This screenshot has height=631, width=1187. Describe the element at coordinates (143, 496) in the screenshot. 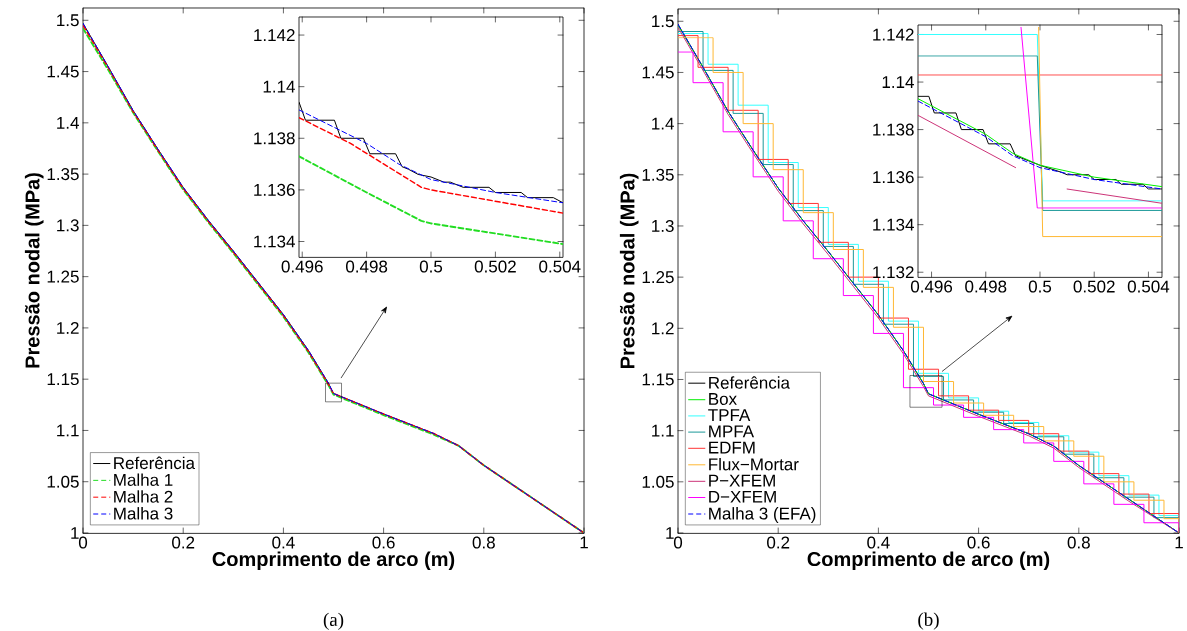

I see `legend-label: Malha 2` at that location.